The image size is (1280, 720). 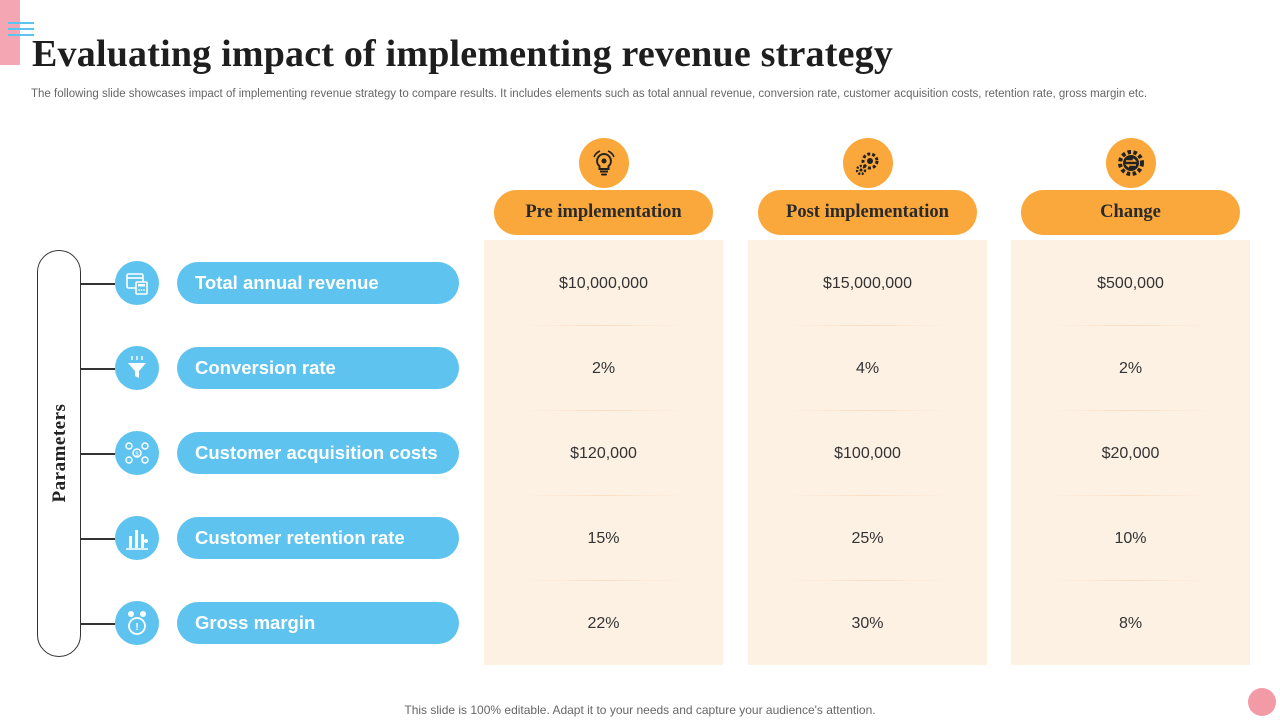 What do you see at coordinates (603, 538) in the screenshot?
I see `cell-retention-pre: 15%` at bounding box center [603, 538].